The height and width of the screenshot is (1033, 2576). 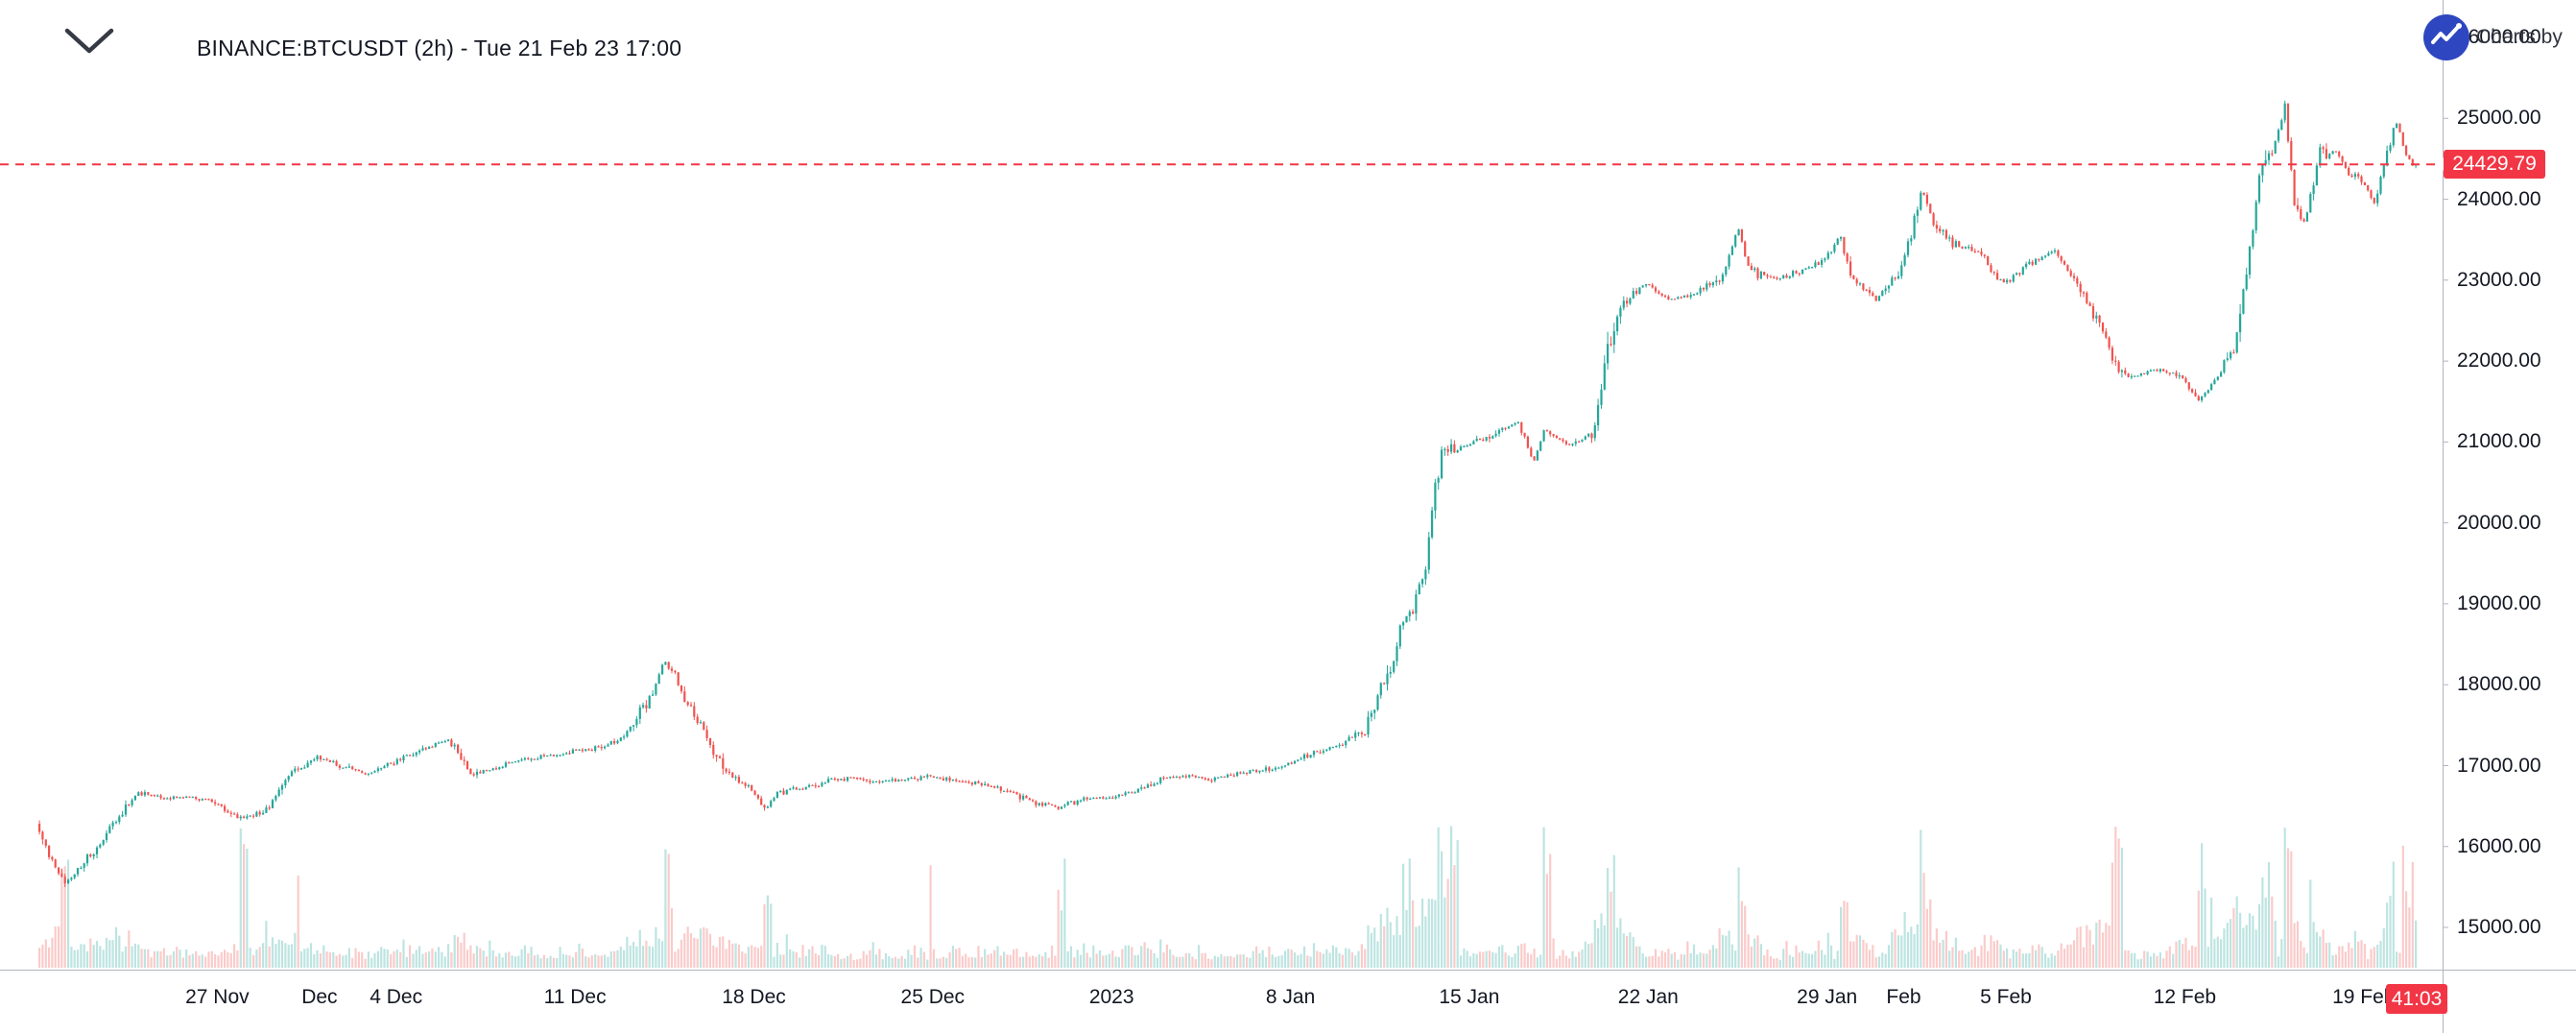 What do you see at coordinates (2006, 997) in the screenshot?
I see `time-axis-label: 5 Feb` at bounding box center [2006, 997].